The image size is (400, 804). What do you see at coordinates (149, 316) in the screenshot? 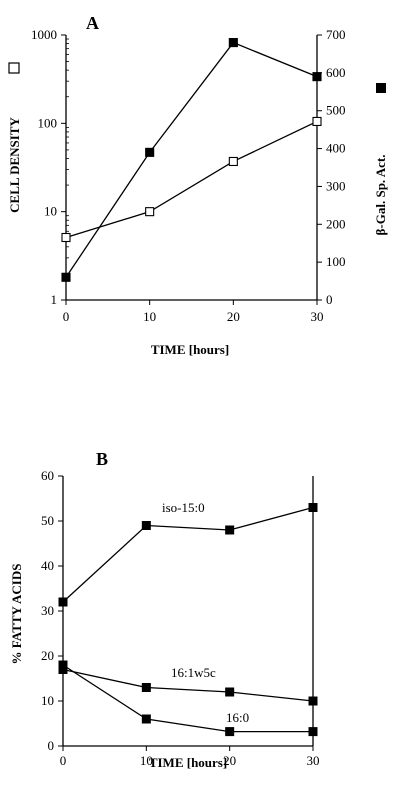
I see `panel-a-x-tick-label: 10` at bounding box center [149, 316].